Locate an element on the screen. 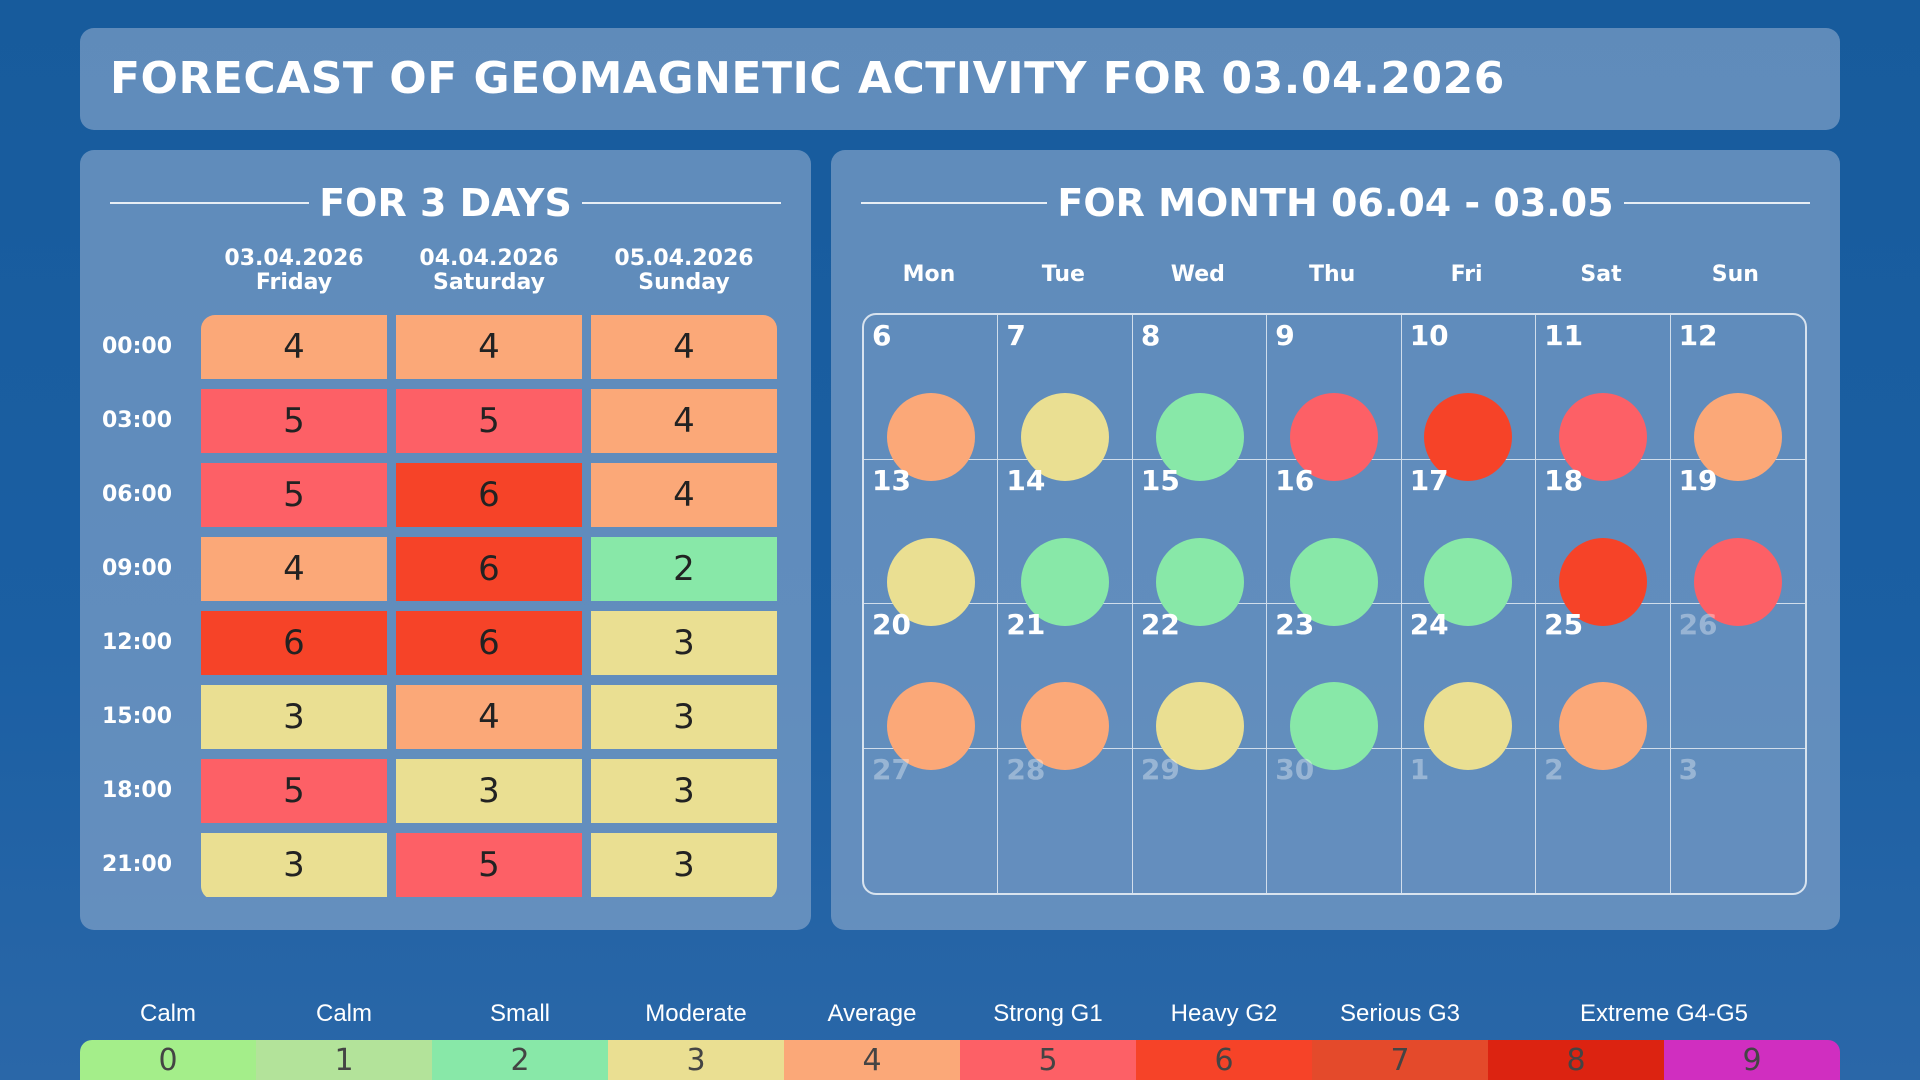  calendar-day-number: 21 is located at coordinates (1026, 624).